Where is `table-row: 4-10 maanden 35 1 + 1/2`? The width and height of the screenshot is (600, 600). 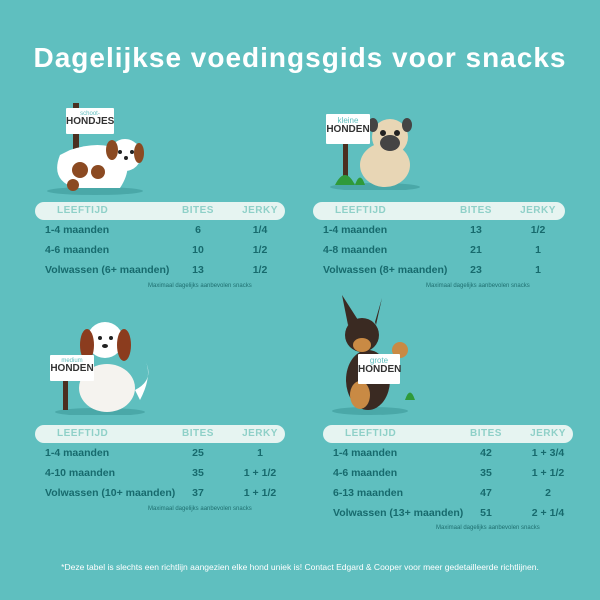 table-row: 4-10 maanden 35 1 + 1/2 is located at coordinates (160, 473).